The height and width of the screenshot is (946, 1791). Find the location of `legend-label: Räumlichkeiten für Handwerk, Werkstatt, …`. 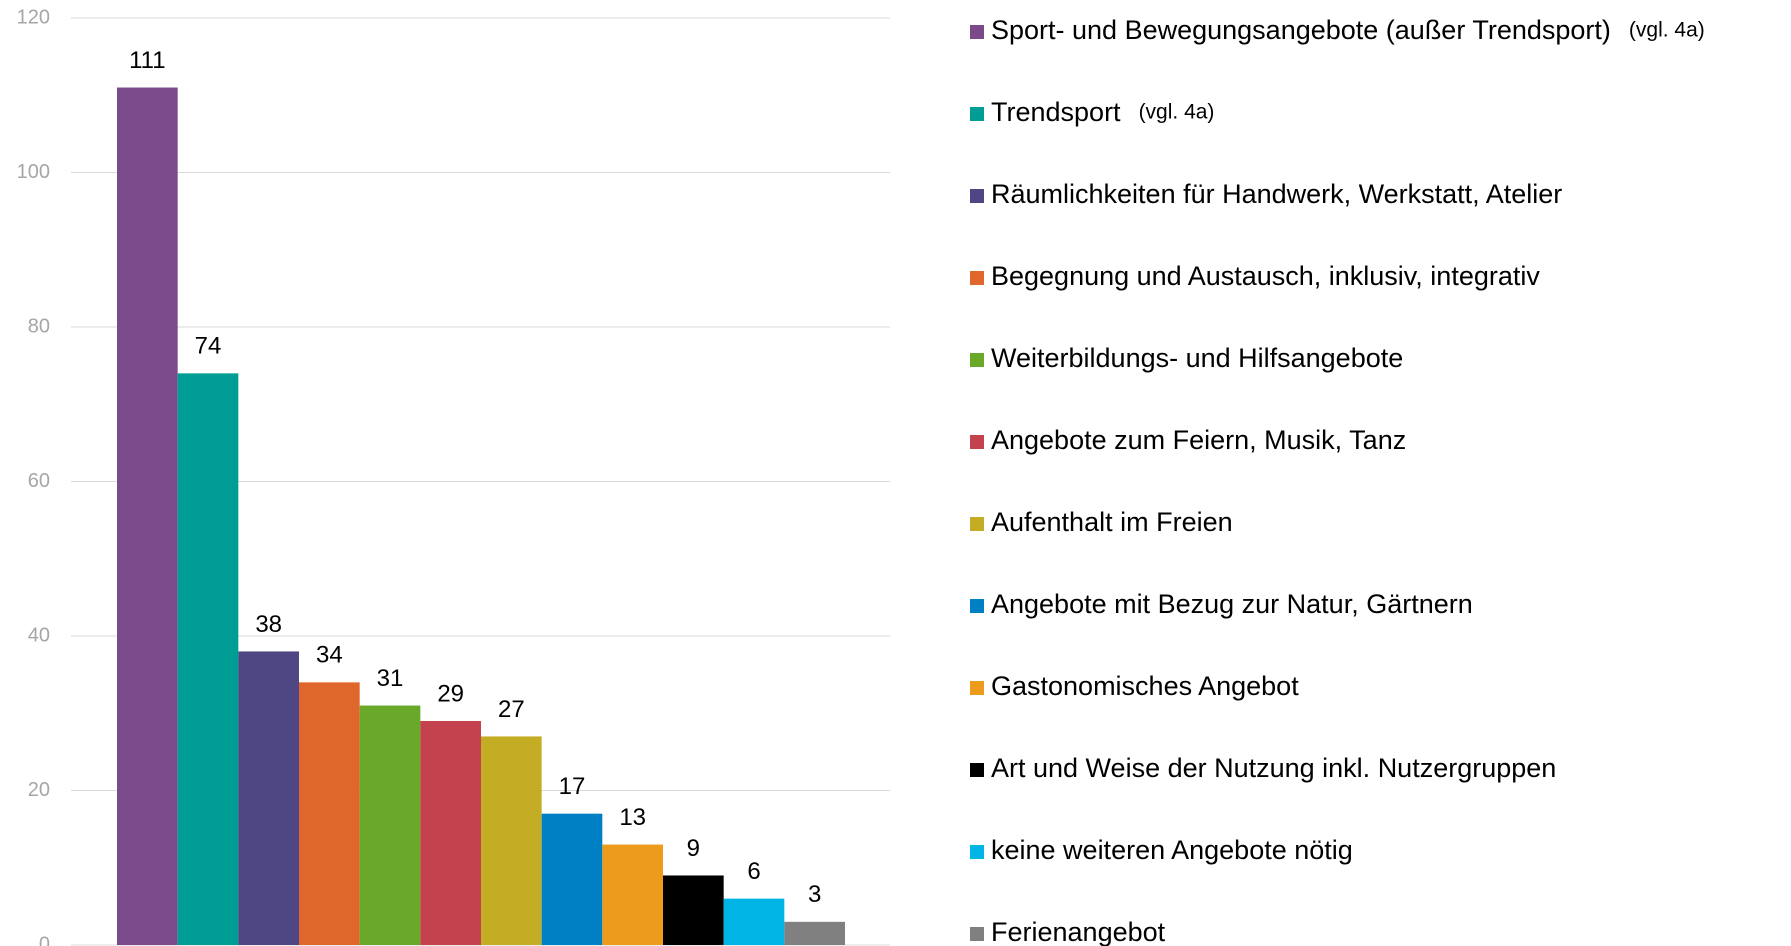

legend-label: Räumlichkeiten für Handwerk, Werkstatt, … is located at coordinates (1276, 194).